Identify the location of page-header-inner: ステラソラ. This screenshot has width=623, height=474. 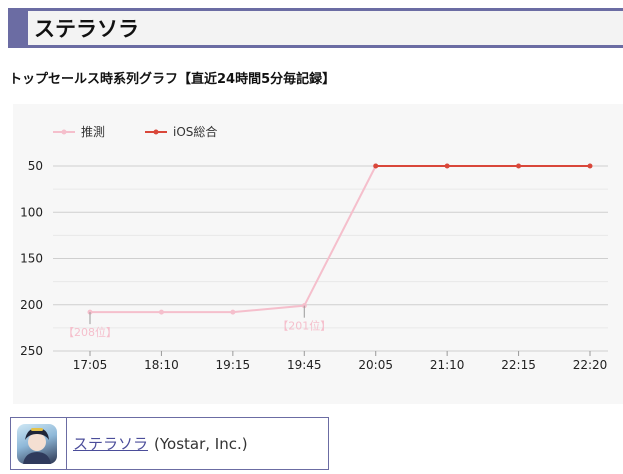
(325, 28).